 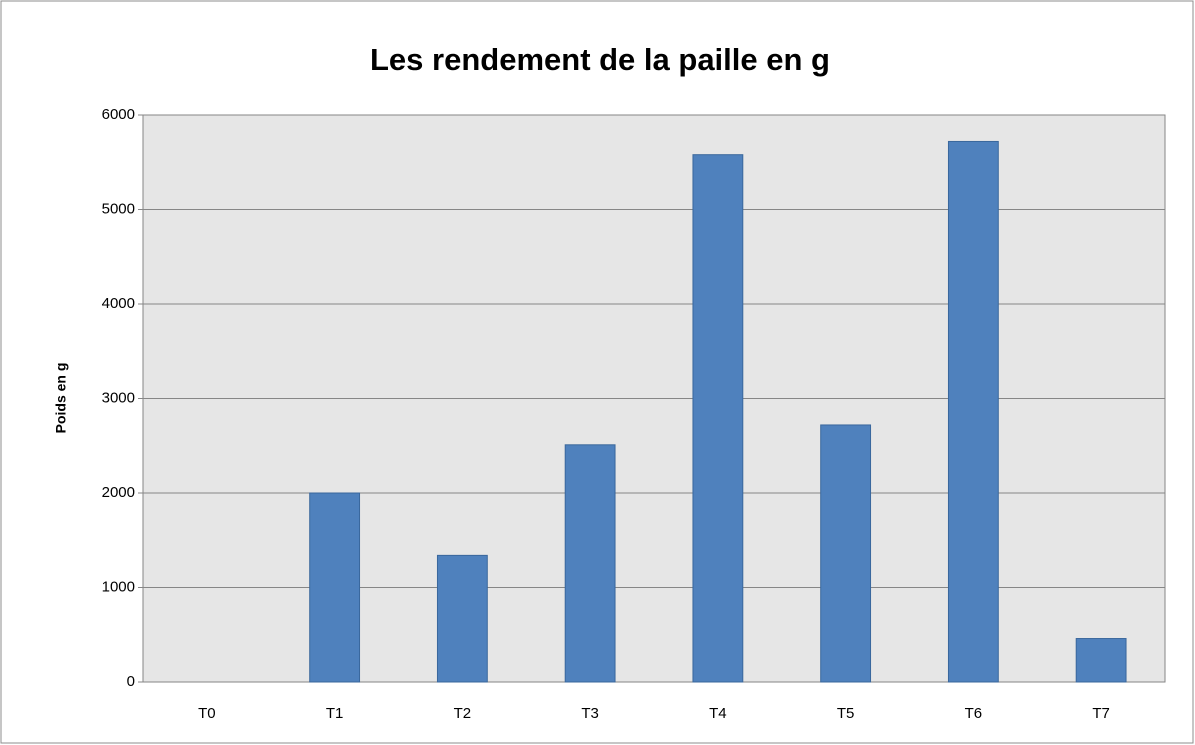 I want to click on y-tick-label: 1000, so click(x=118, y=586).